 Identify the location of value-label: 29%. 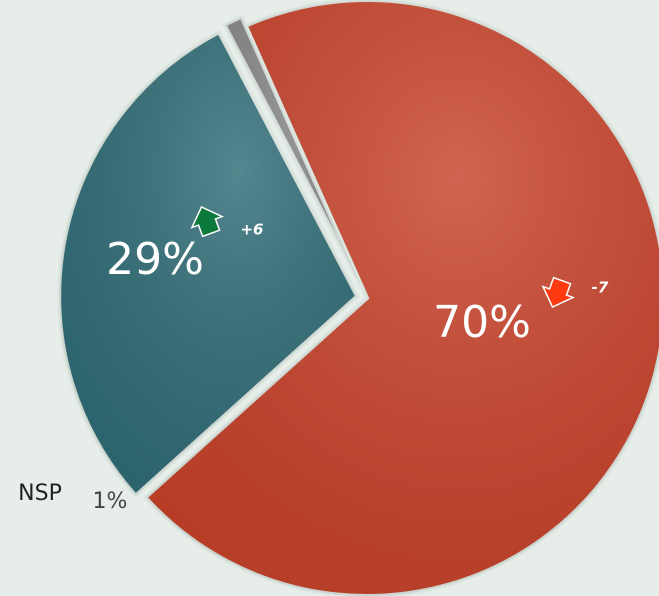
(155, 259).